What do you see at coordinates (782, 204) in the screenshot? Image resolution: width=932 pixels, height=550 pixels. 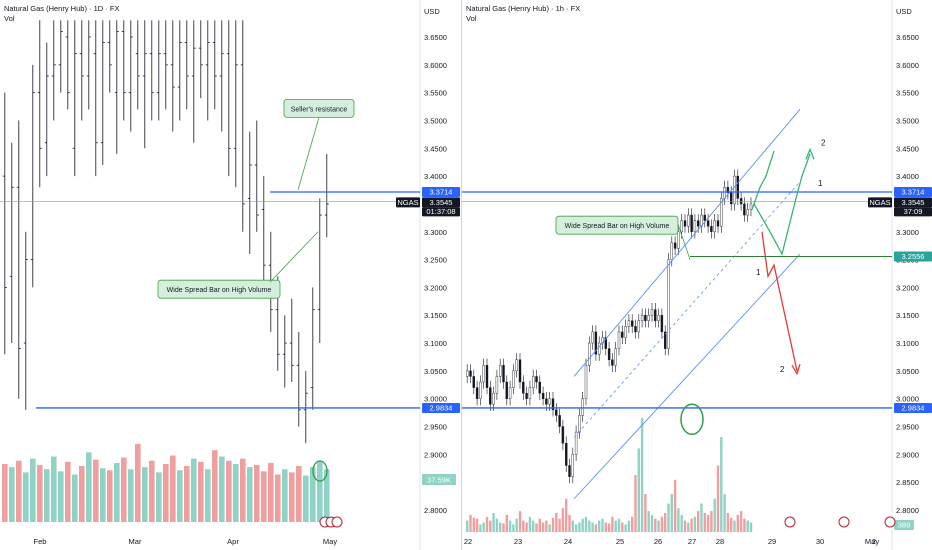 I see `green-projection-long` at bounding box center [782, 204].